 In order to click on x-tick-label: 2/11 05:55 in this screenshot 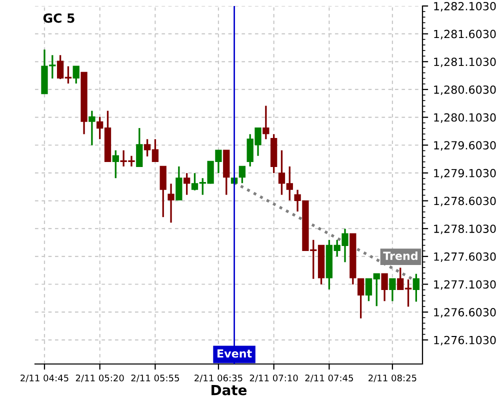, I will do `click(155, 378)`.